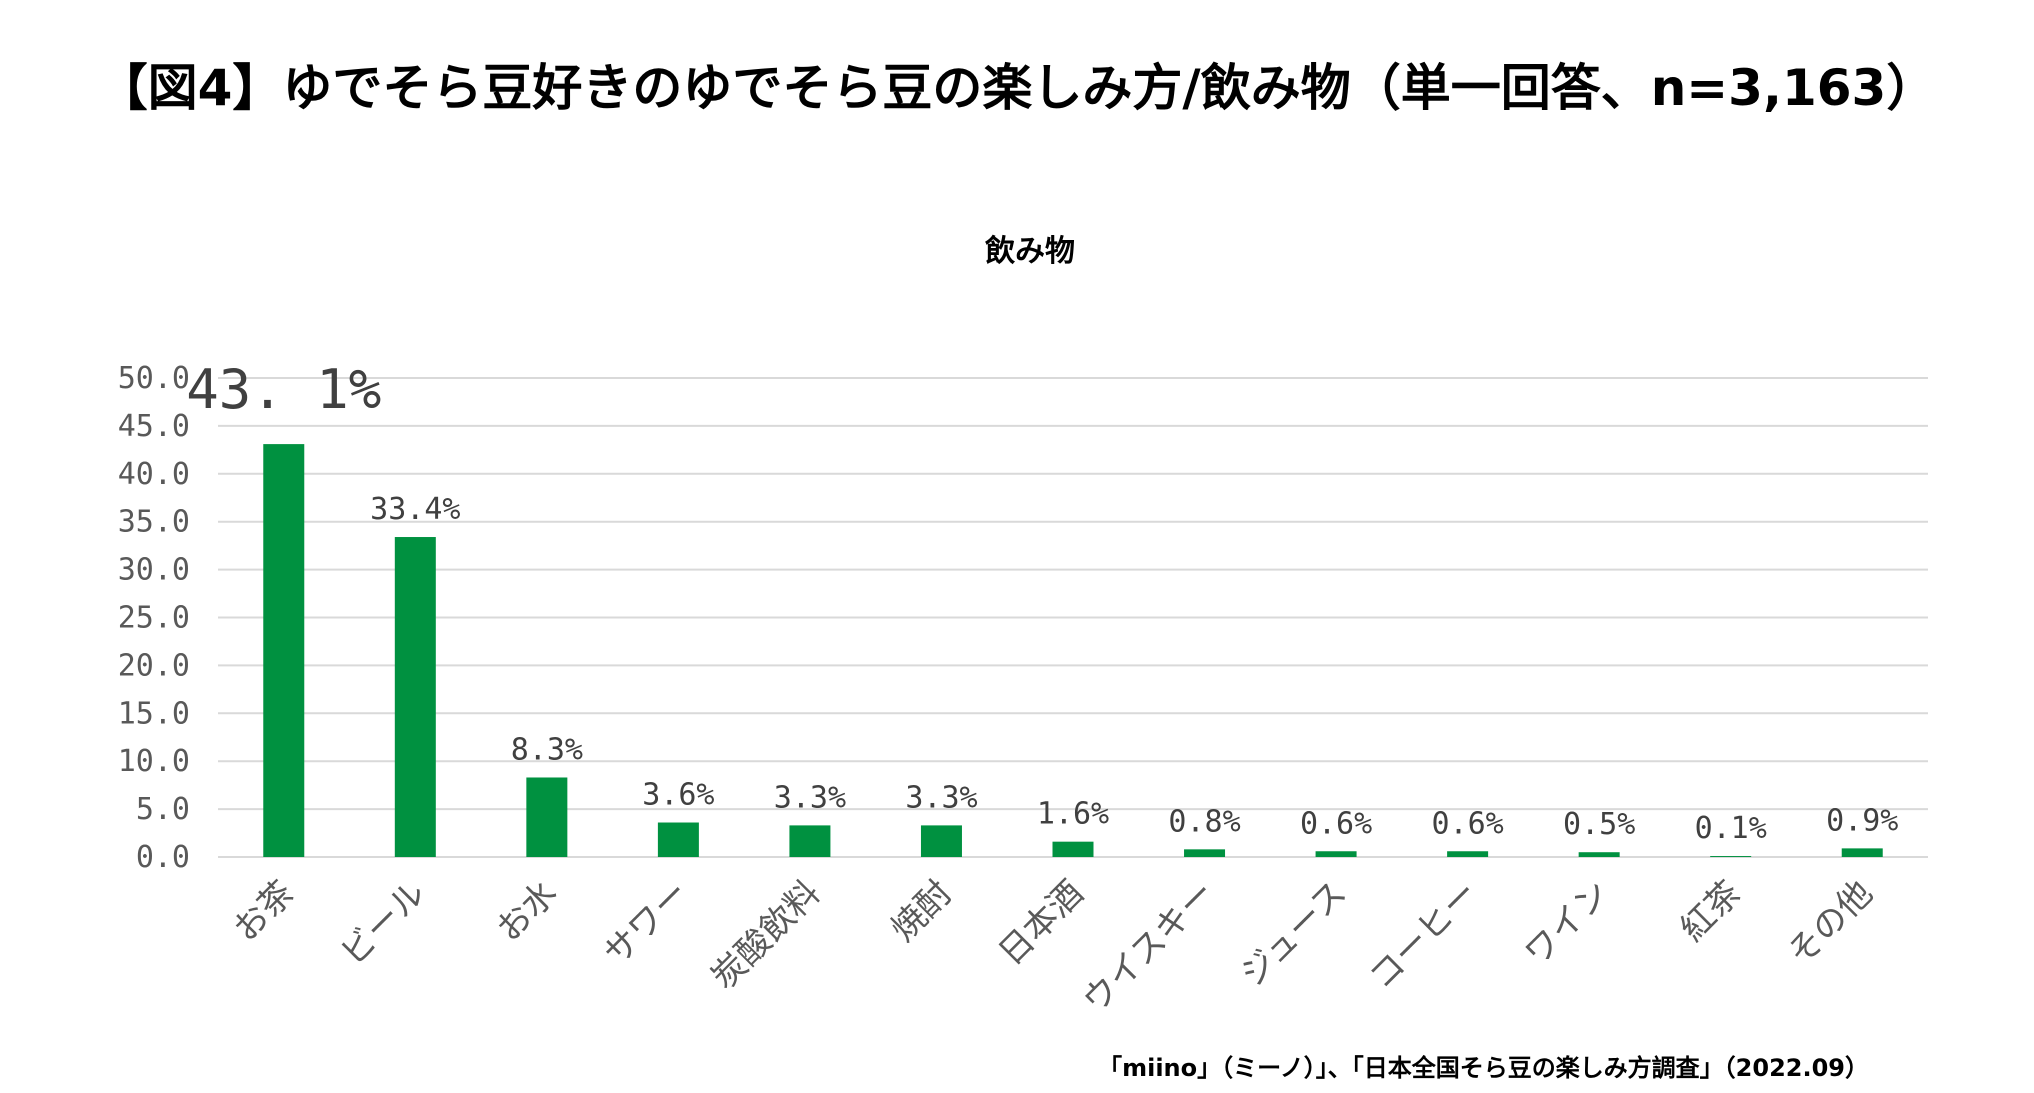 This screenshot has height=1093, width=2034. I want to click on y-tick-label: 15.0, so click(154, 713).